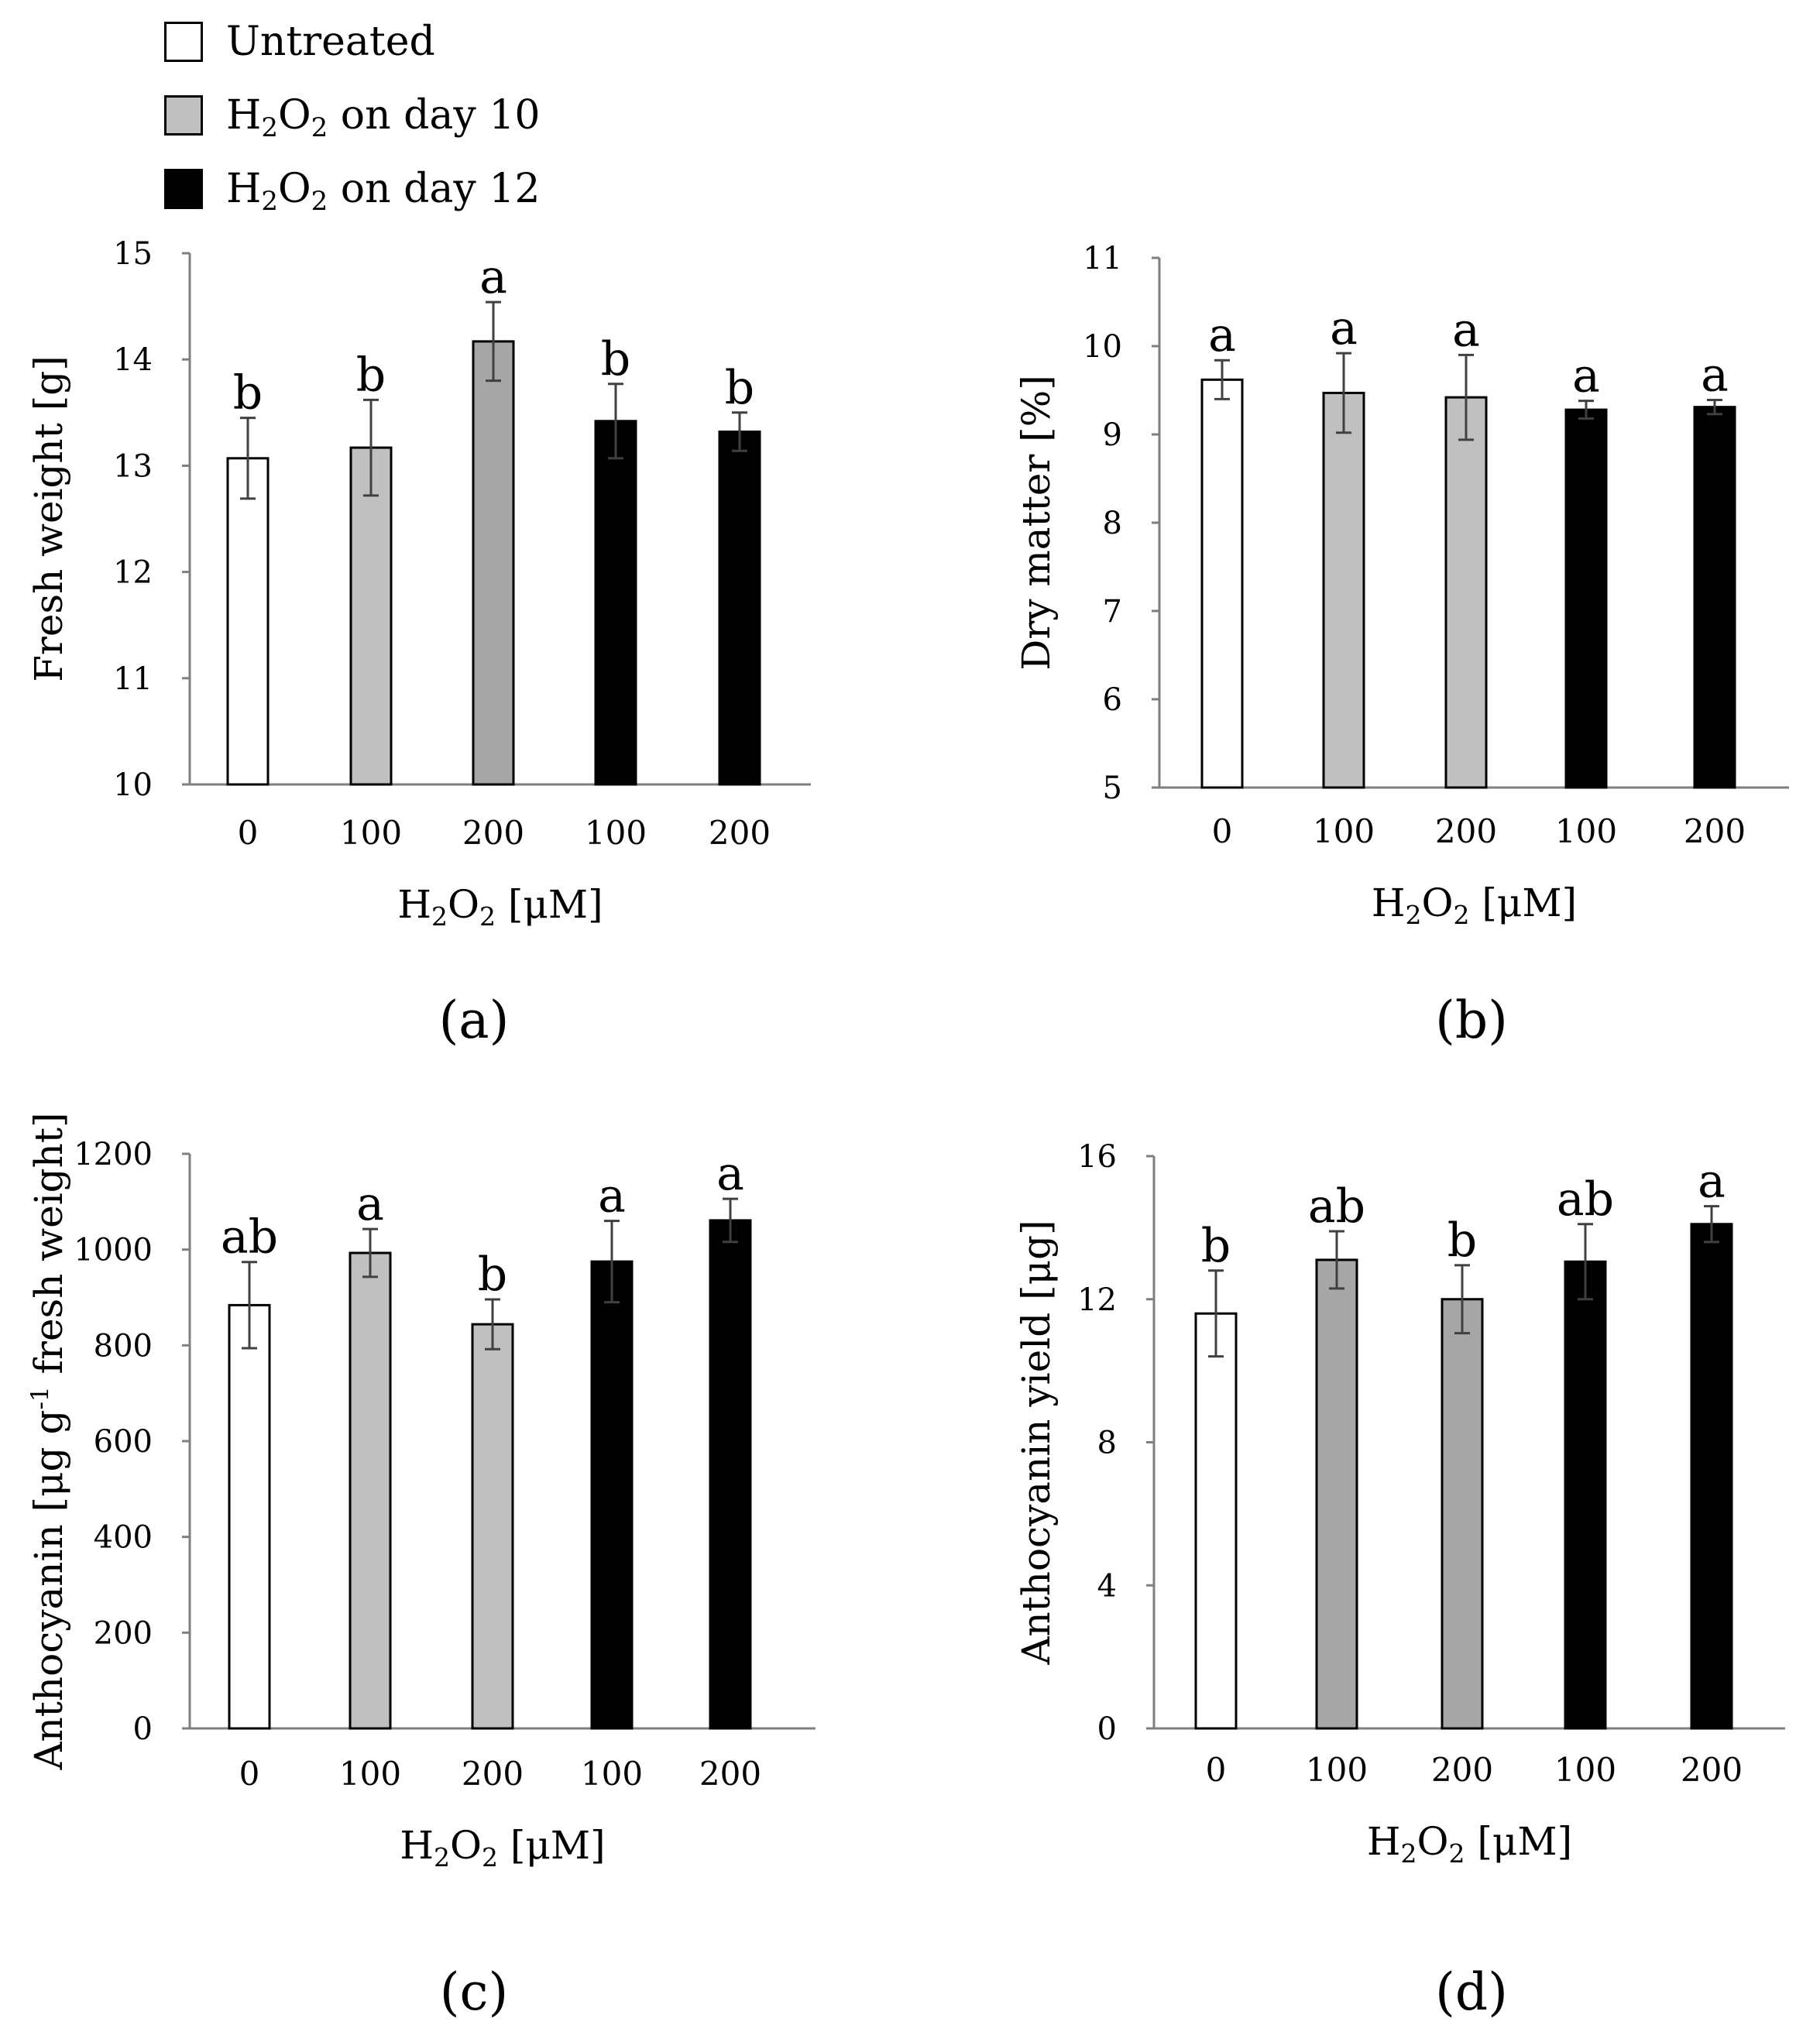 The height and width of the screenshot is (2025, 1820). What do you see at coordinates (383, 118) in the screenshot?
I see `legend-label-day10: H2O2 on day 10` at bounding box center [383, 118].